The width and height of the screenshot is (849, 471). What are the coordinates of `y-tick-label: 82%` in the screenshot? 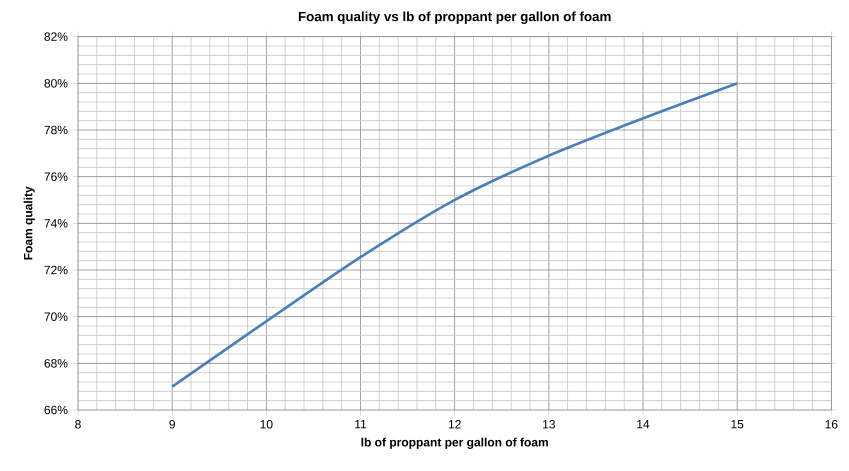 It's located at (56, 36).